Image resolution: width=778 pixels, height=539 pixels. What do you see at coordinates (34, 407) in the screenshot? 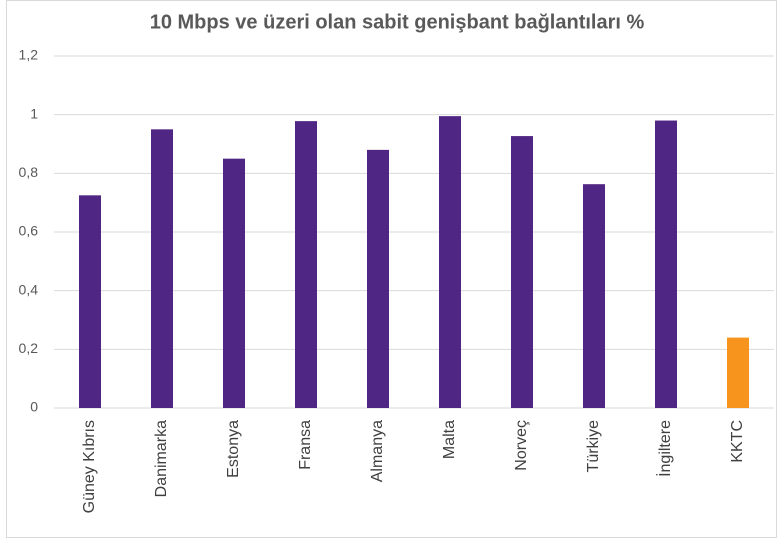
I see `y-tick-label: 0` at bounding box center [34, 407].